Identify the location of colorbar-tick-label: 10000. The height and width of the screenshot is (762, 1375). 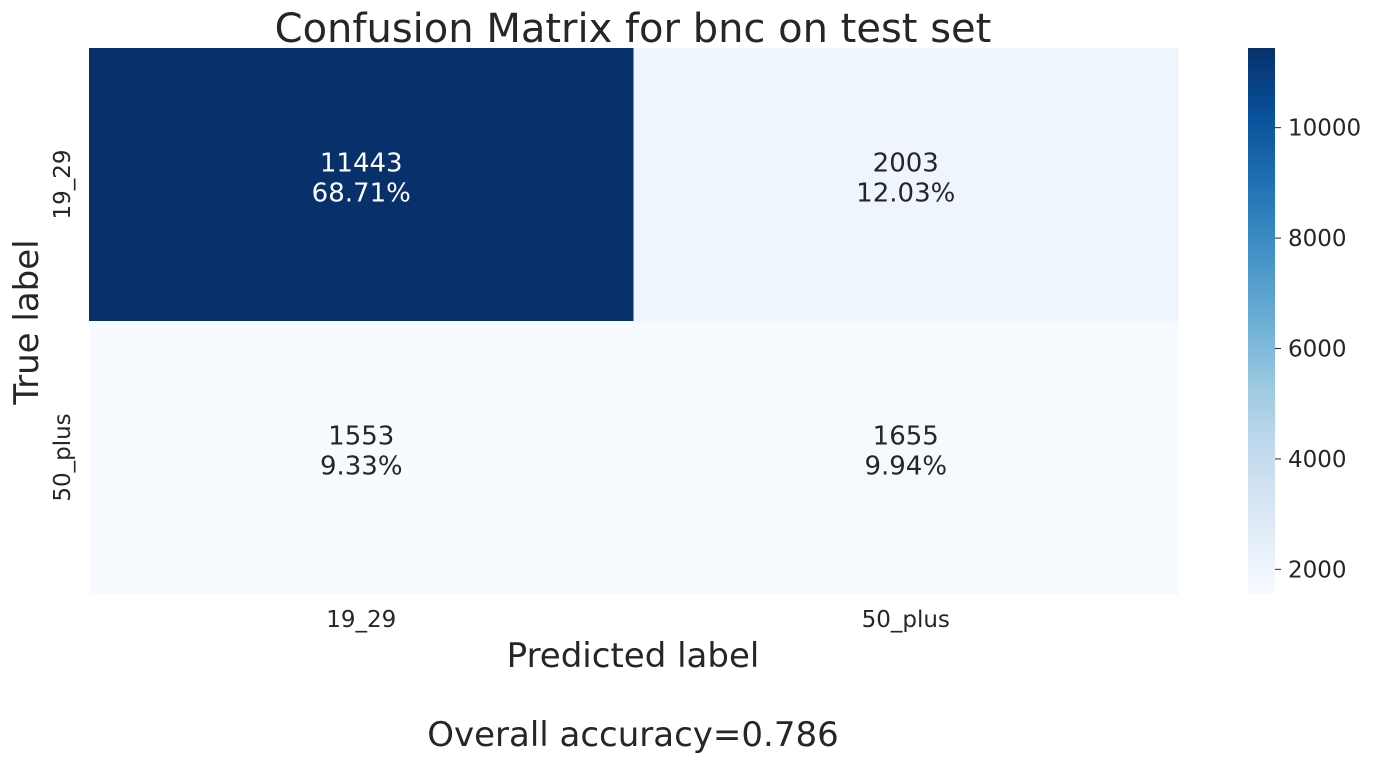
(1324, 129).